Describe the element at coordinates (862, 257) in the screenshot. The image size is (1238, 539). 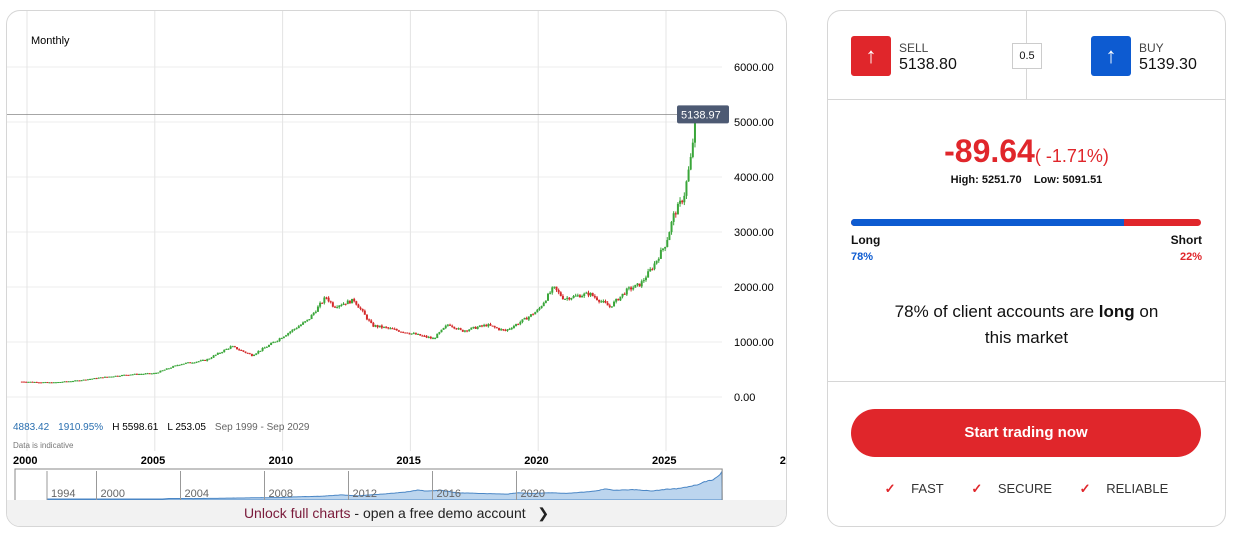
I see `long-pct: 78%` at that location.